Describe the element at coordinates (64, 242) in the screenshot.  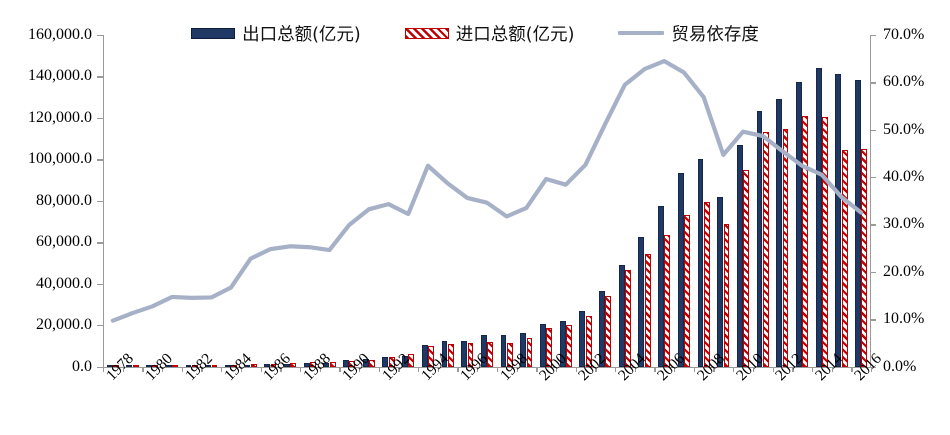
I see `y-axis-left-tick-label: 60,000.0` at that location.